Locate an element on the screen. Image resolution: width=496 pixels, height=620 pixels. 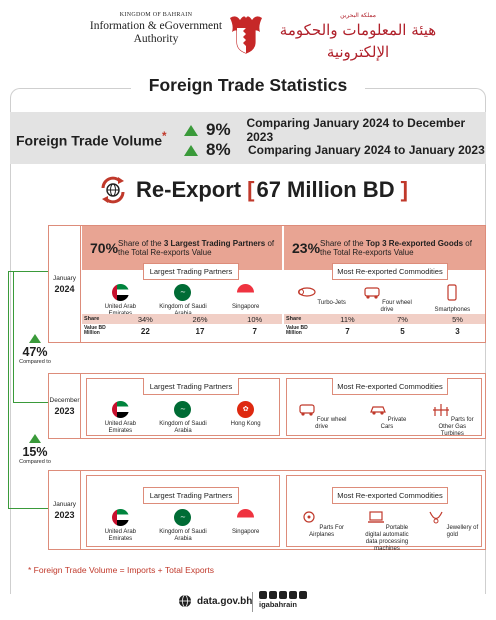
commodity-item: Smartphones is located at coordinates (452, 299).